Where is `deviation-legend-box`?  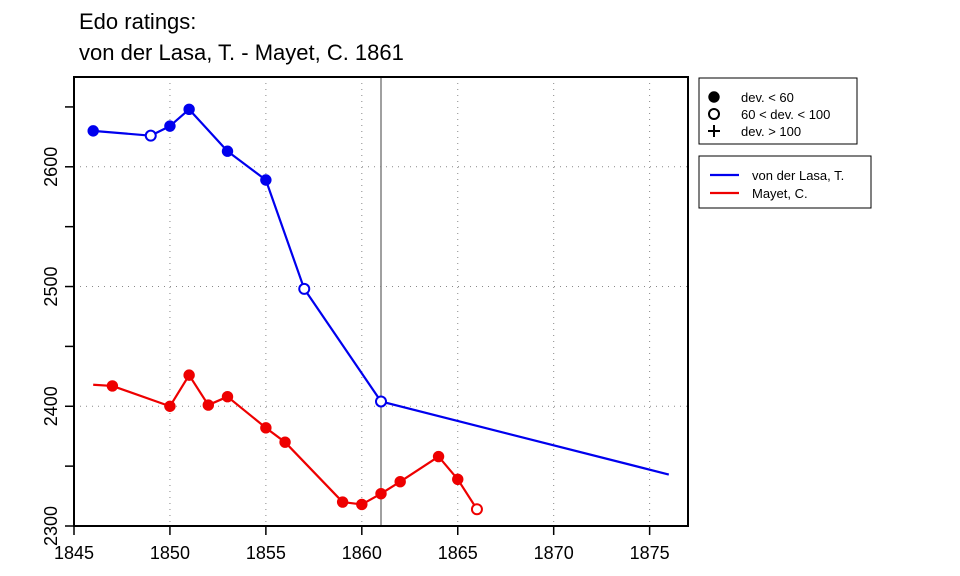
deviation-legend-box is located at coordinates (778, 111).